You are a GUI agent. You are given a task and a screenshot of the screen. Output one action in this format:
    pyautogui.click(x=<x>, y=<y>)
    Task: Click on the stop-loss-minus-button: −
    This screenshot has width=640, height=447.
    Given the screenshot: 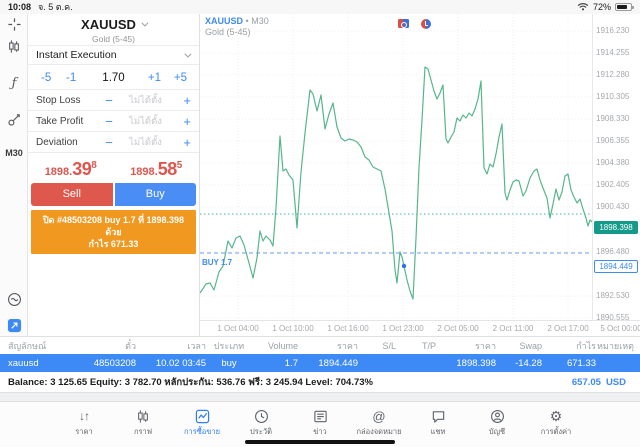 What is the action you would take?
    pyautogui.click(x=109, y=100)
    